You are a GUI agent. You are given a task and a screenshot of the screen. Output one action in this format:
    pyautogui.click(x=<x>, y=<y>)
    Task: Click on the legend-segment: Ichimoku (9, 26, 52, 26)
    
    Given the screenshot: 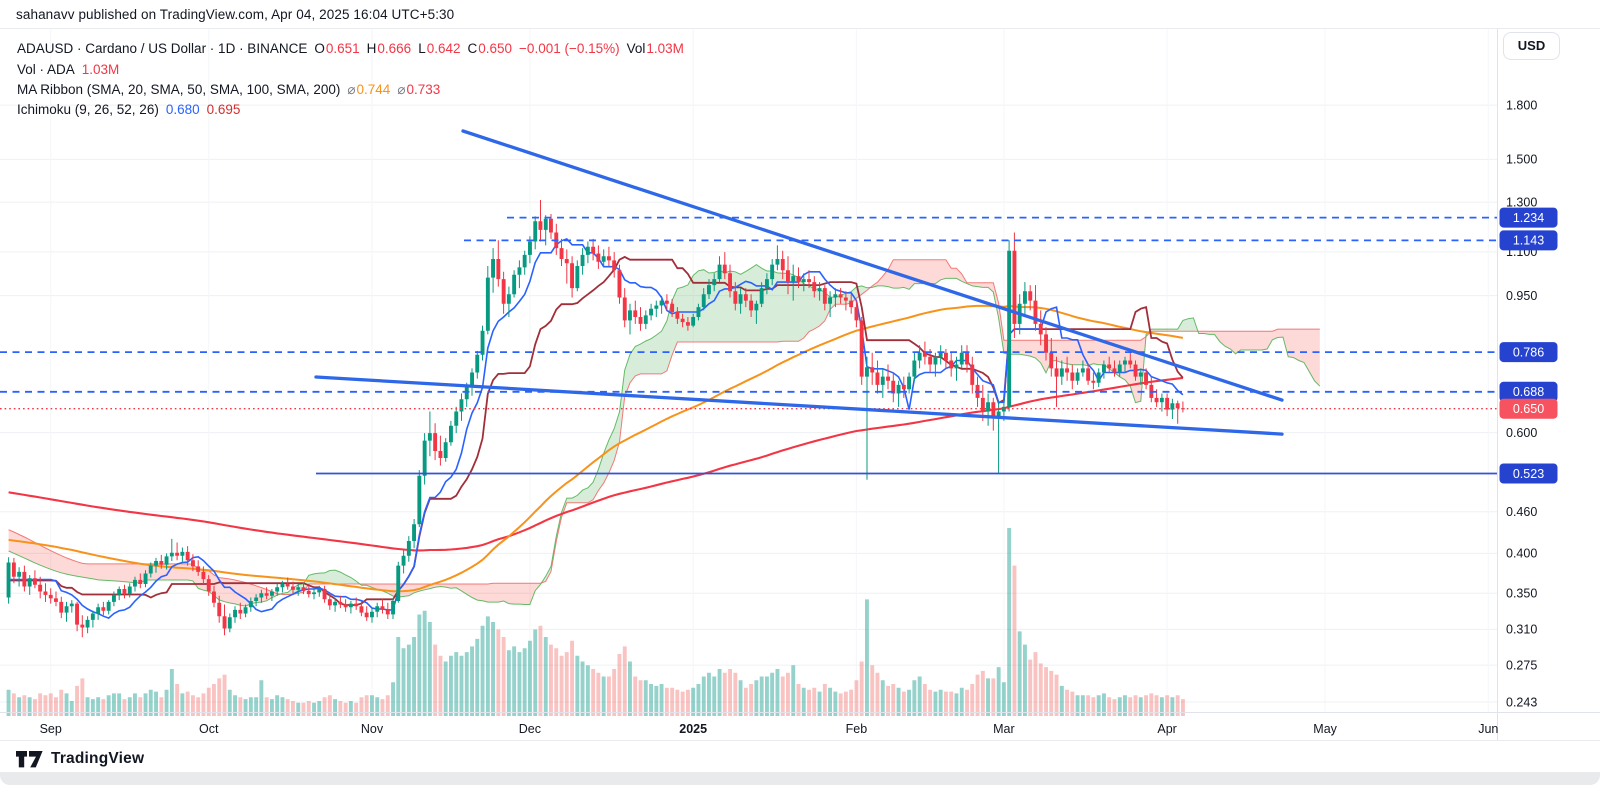 What is the action you would take?
    pyautogui.click(x=88, y=109)
    